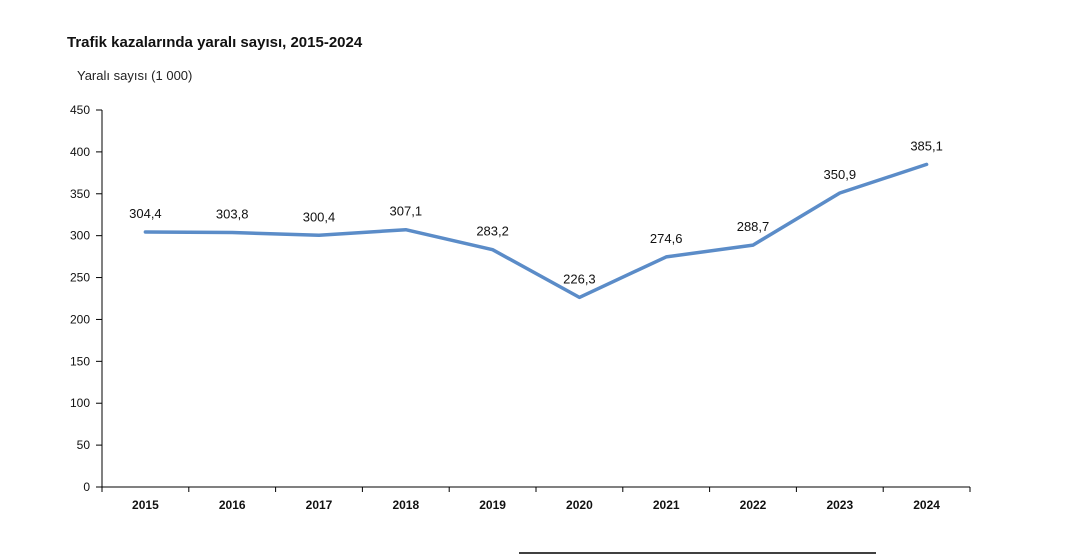 Image resolution: width=1080 pixels, height=560 pixels. Describe the element at coordinates (579, 278) in the screenshot. I see `data-label: 226,3` at that location.